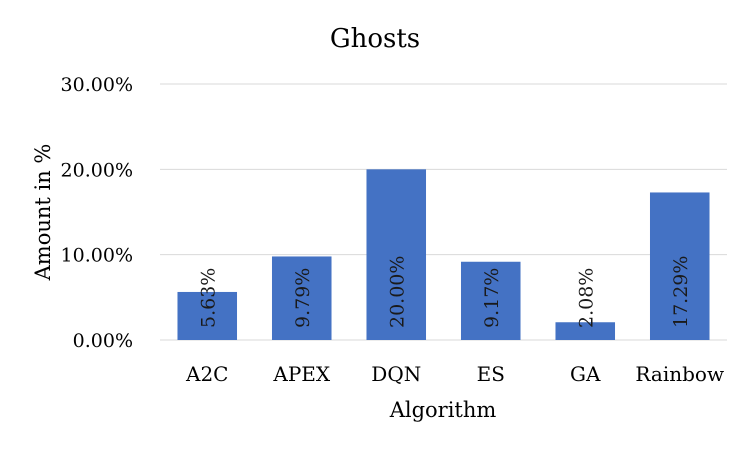 This screenshot has width=750, height=450. Describe the element at coordinates (206, 374) in the screenshot. I see `x-tick-label: A2C` at that location.